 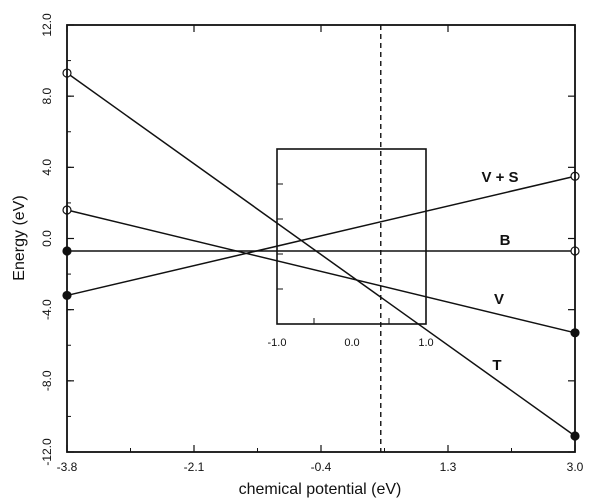 What do you see at coordinates (448, 467) in the screenshot?
I see `x-tick-label: 1.3` at bounding box center [448, 467].